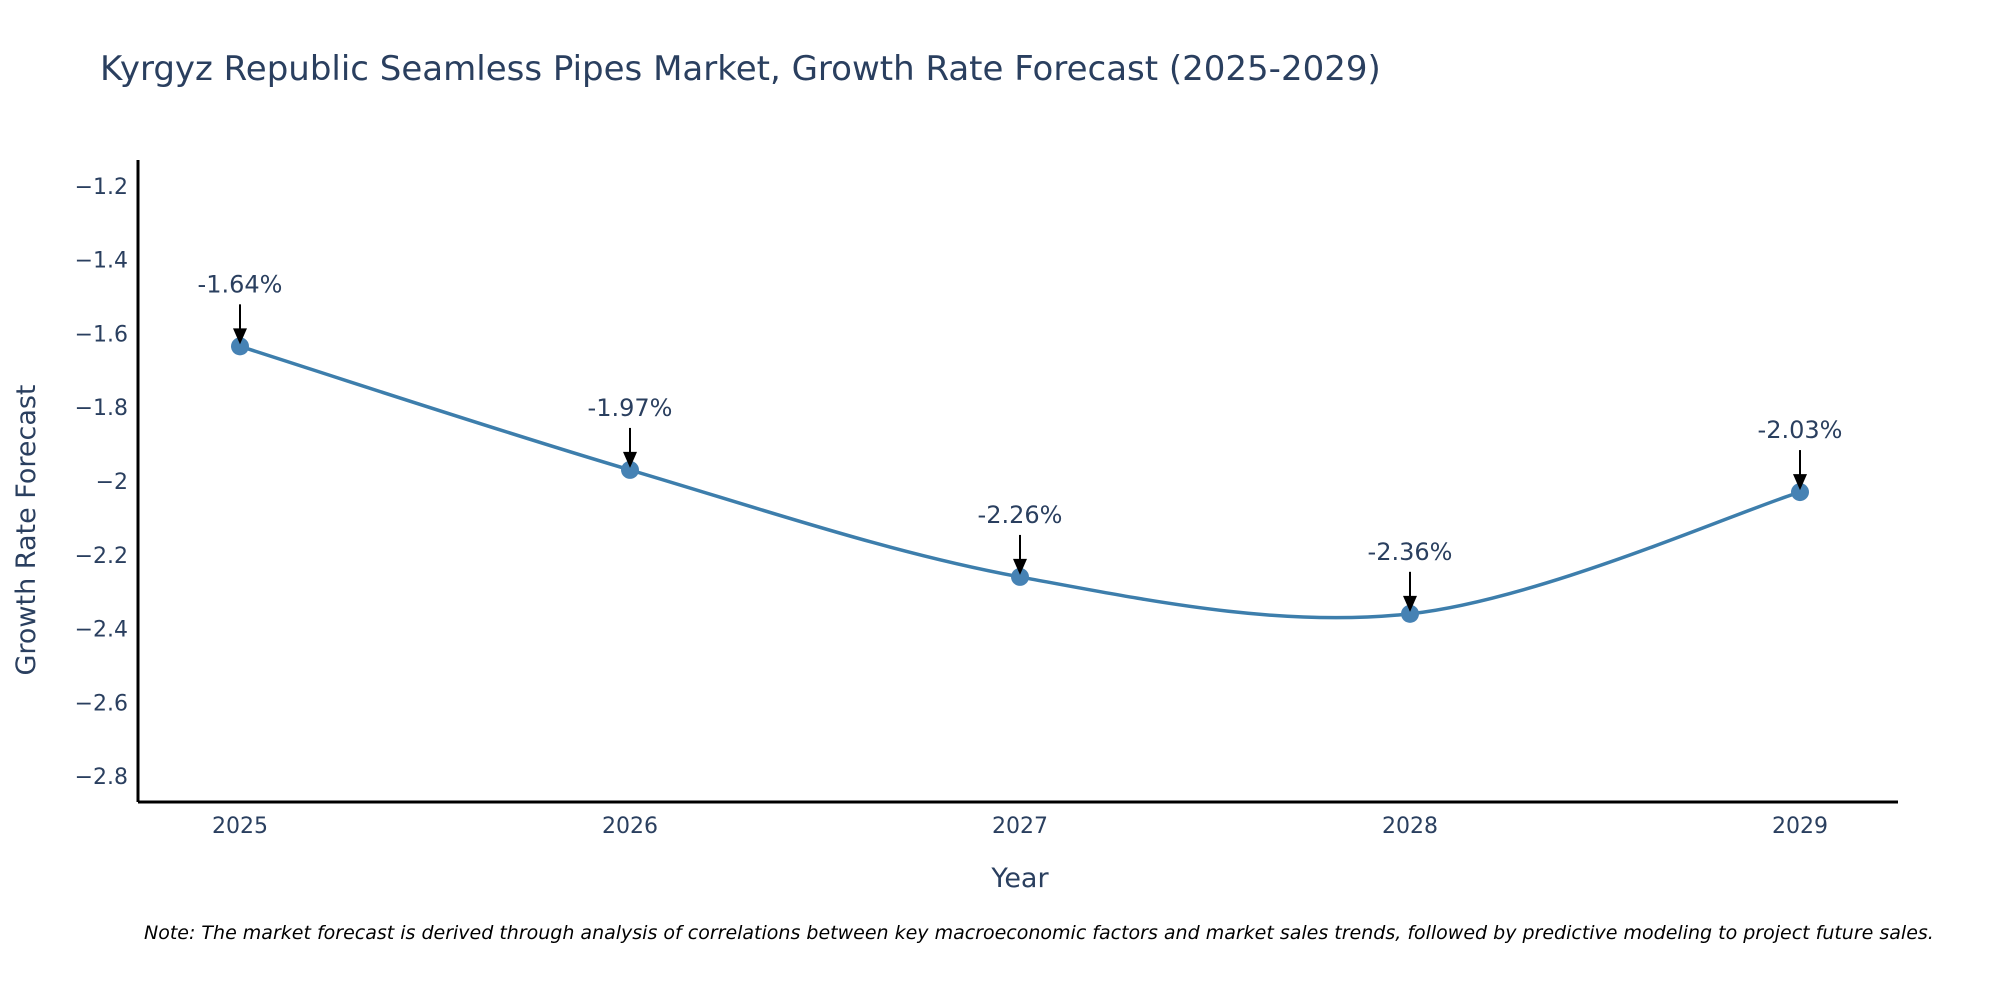 This screenshot has width=2000, height=1000. Describe the element at coordinates (240, 826) in the screenshot. I see `x-tick-label: 2025` at that location.